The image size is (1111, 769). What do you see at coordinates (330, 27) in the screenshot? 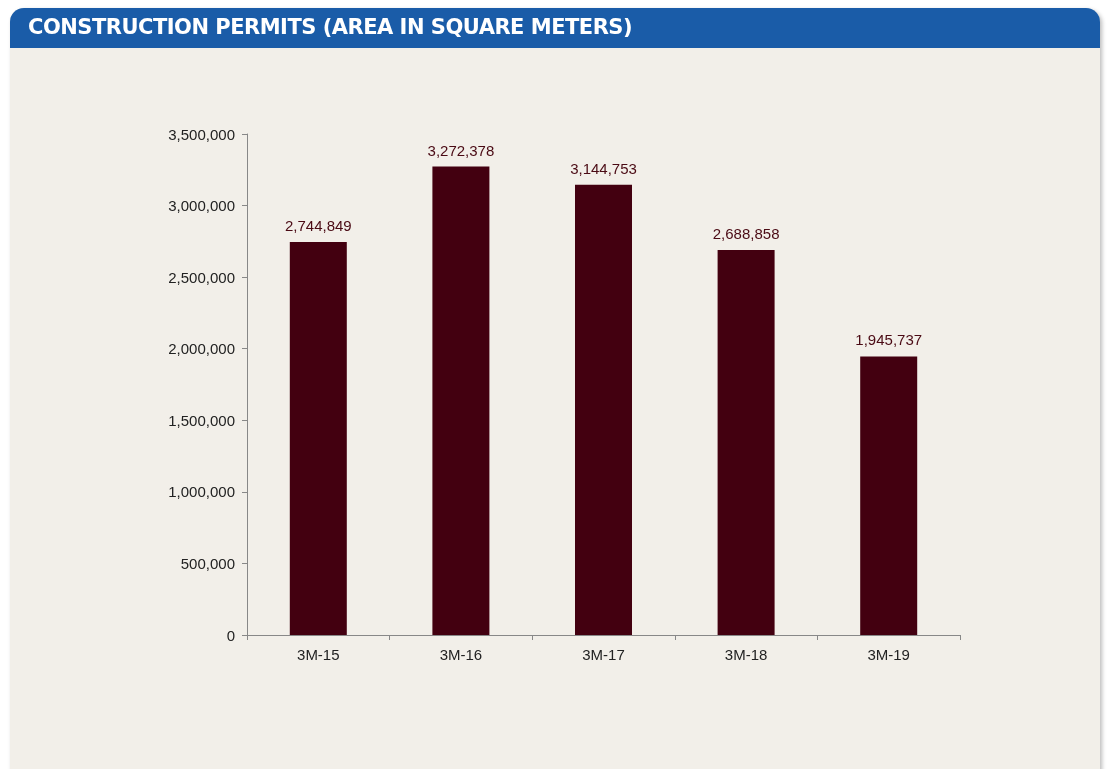
I see `chart-title: CONSTRUCTION PERMITS (AREA IN SQUARE METERS)` at bounding box center [330, 27].